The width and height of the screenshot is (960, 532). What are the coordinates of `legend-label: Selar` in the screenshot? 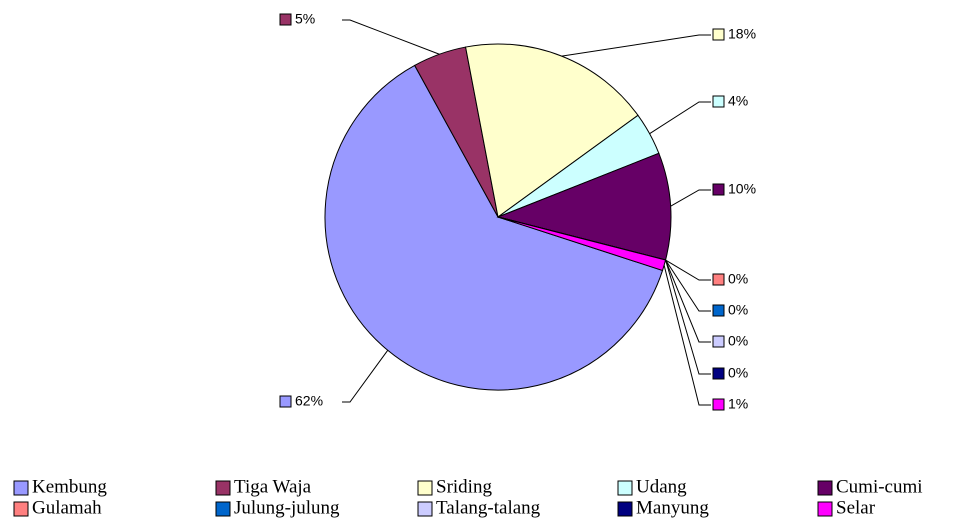 It's located at (856, 507).